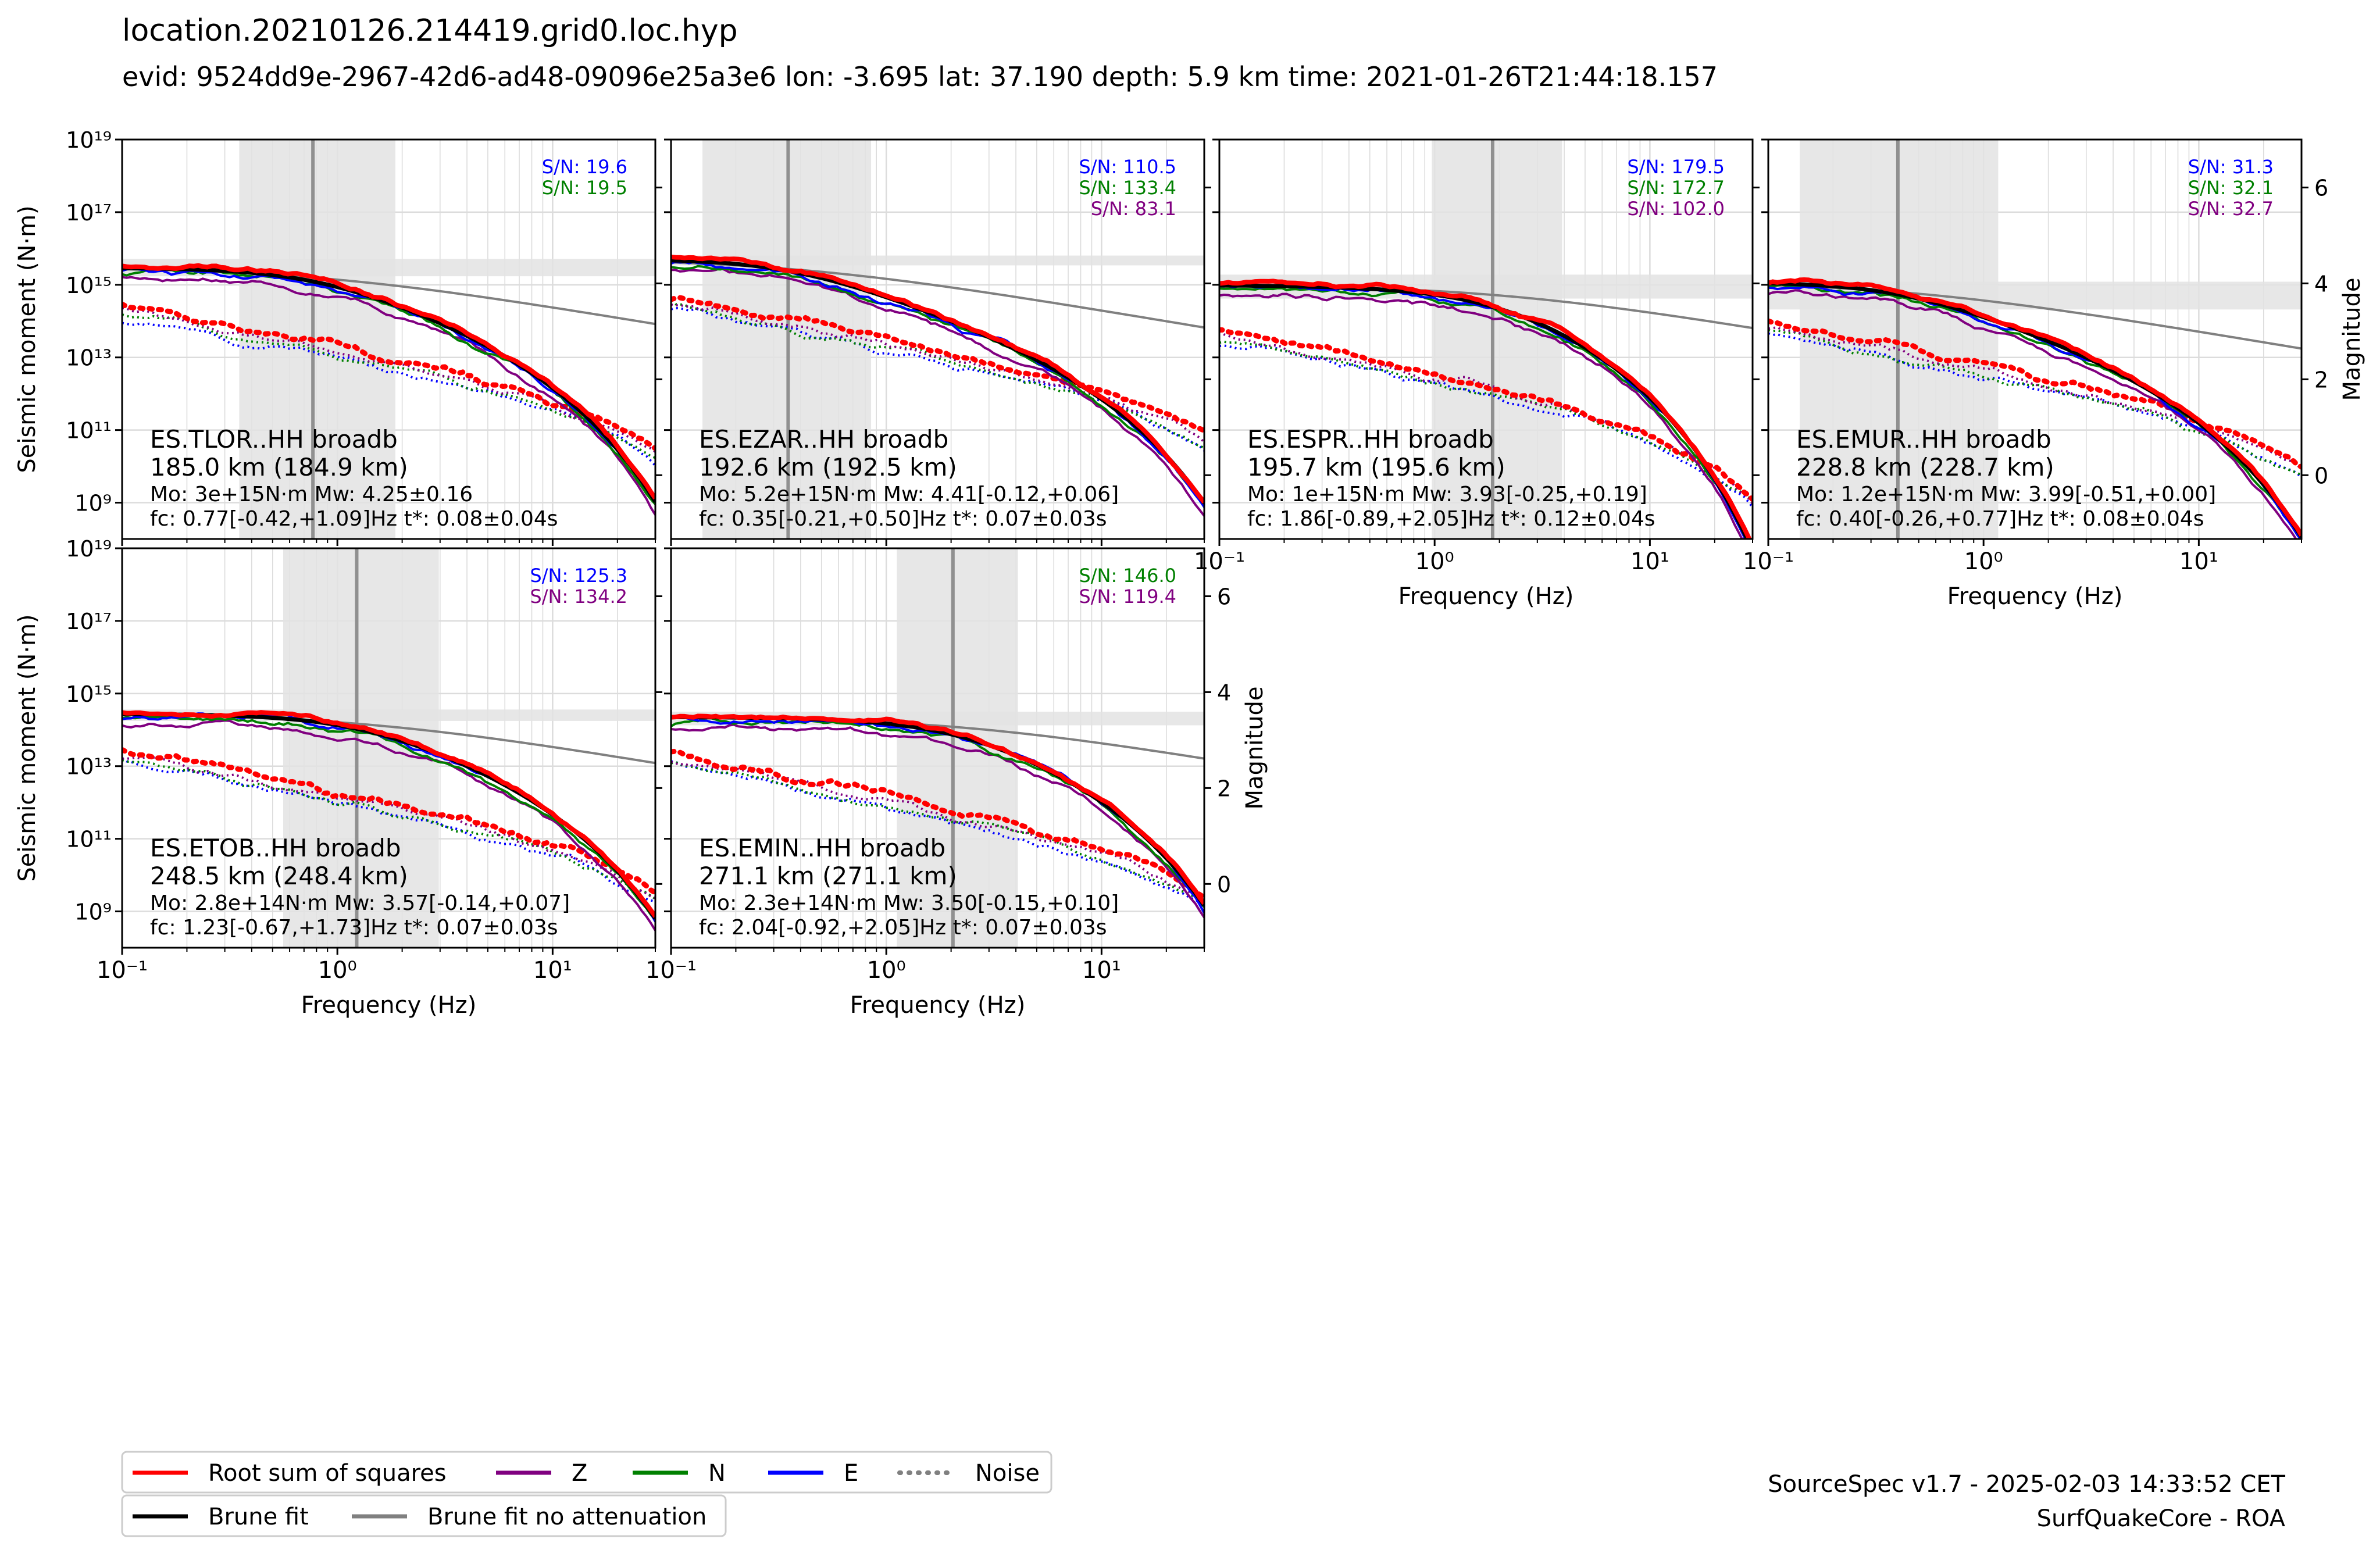 Image resolution: width=2380 pixels, height=1546 pixels. I want to click on legend-label: N, so click(717, 1473).